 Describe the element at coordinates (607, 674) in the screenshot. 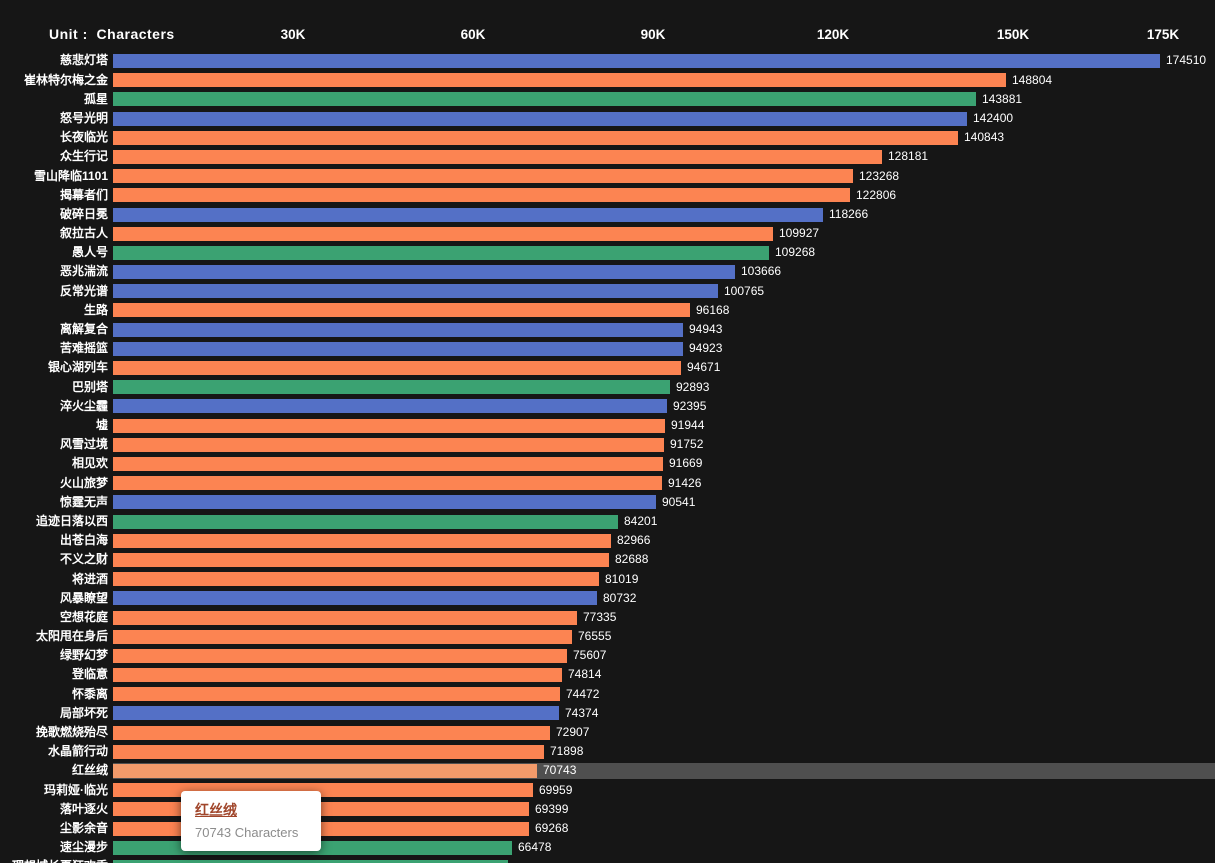

I see `bar-row: 登临意 74814` at that location.